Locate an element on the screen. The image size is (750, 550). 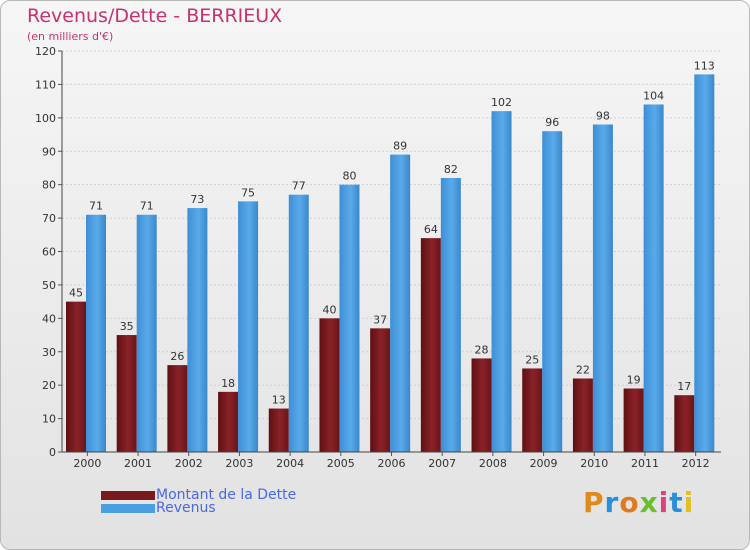
y-tick-label: 80 is located at coordinates (49, 185).